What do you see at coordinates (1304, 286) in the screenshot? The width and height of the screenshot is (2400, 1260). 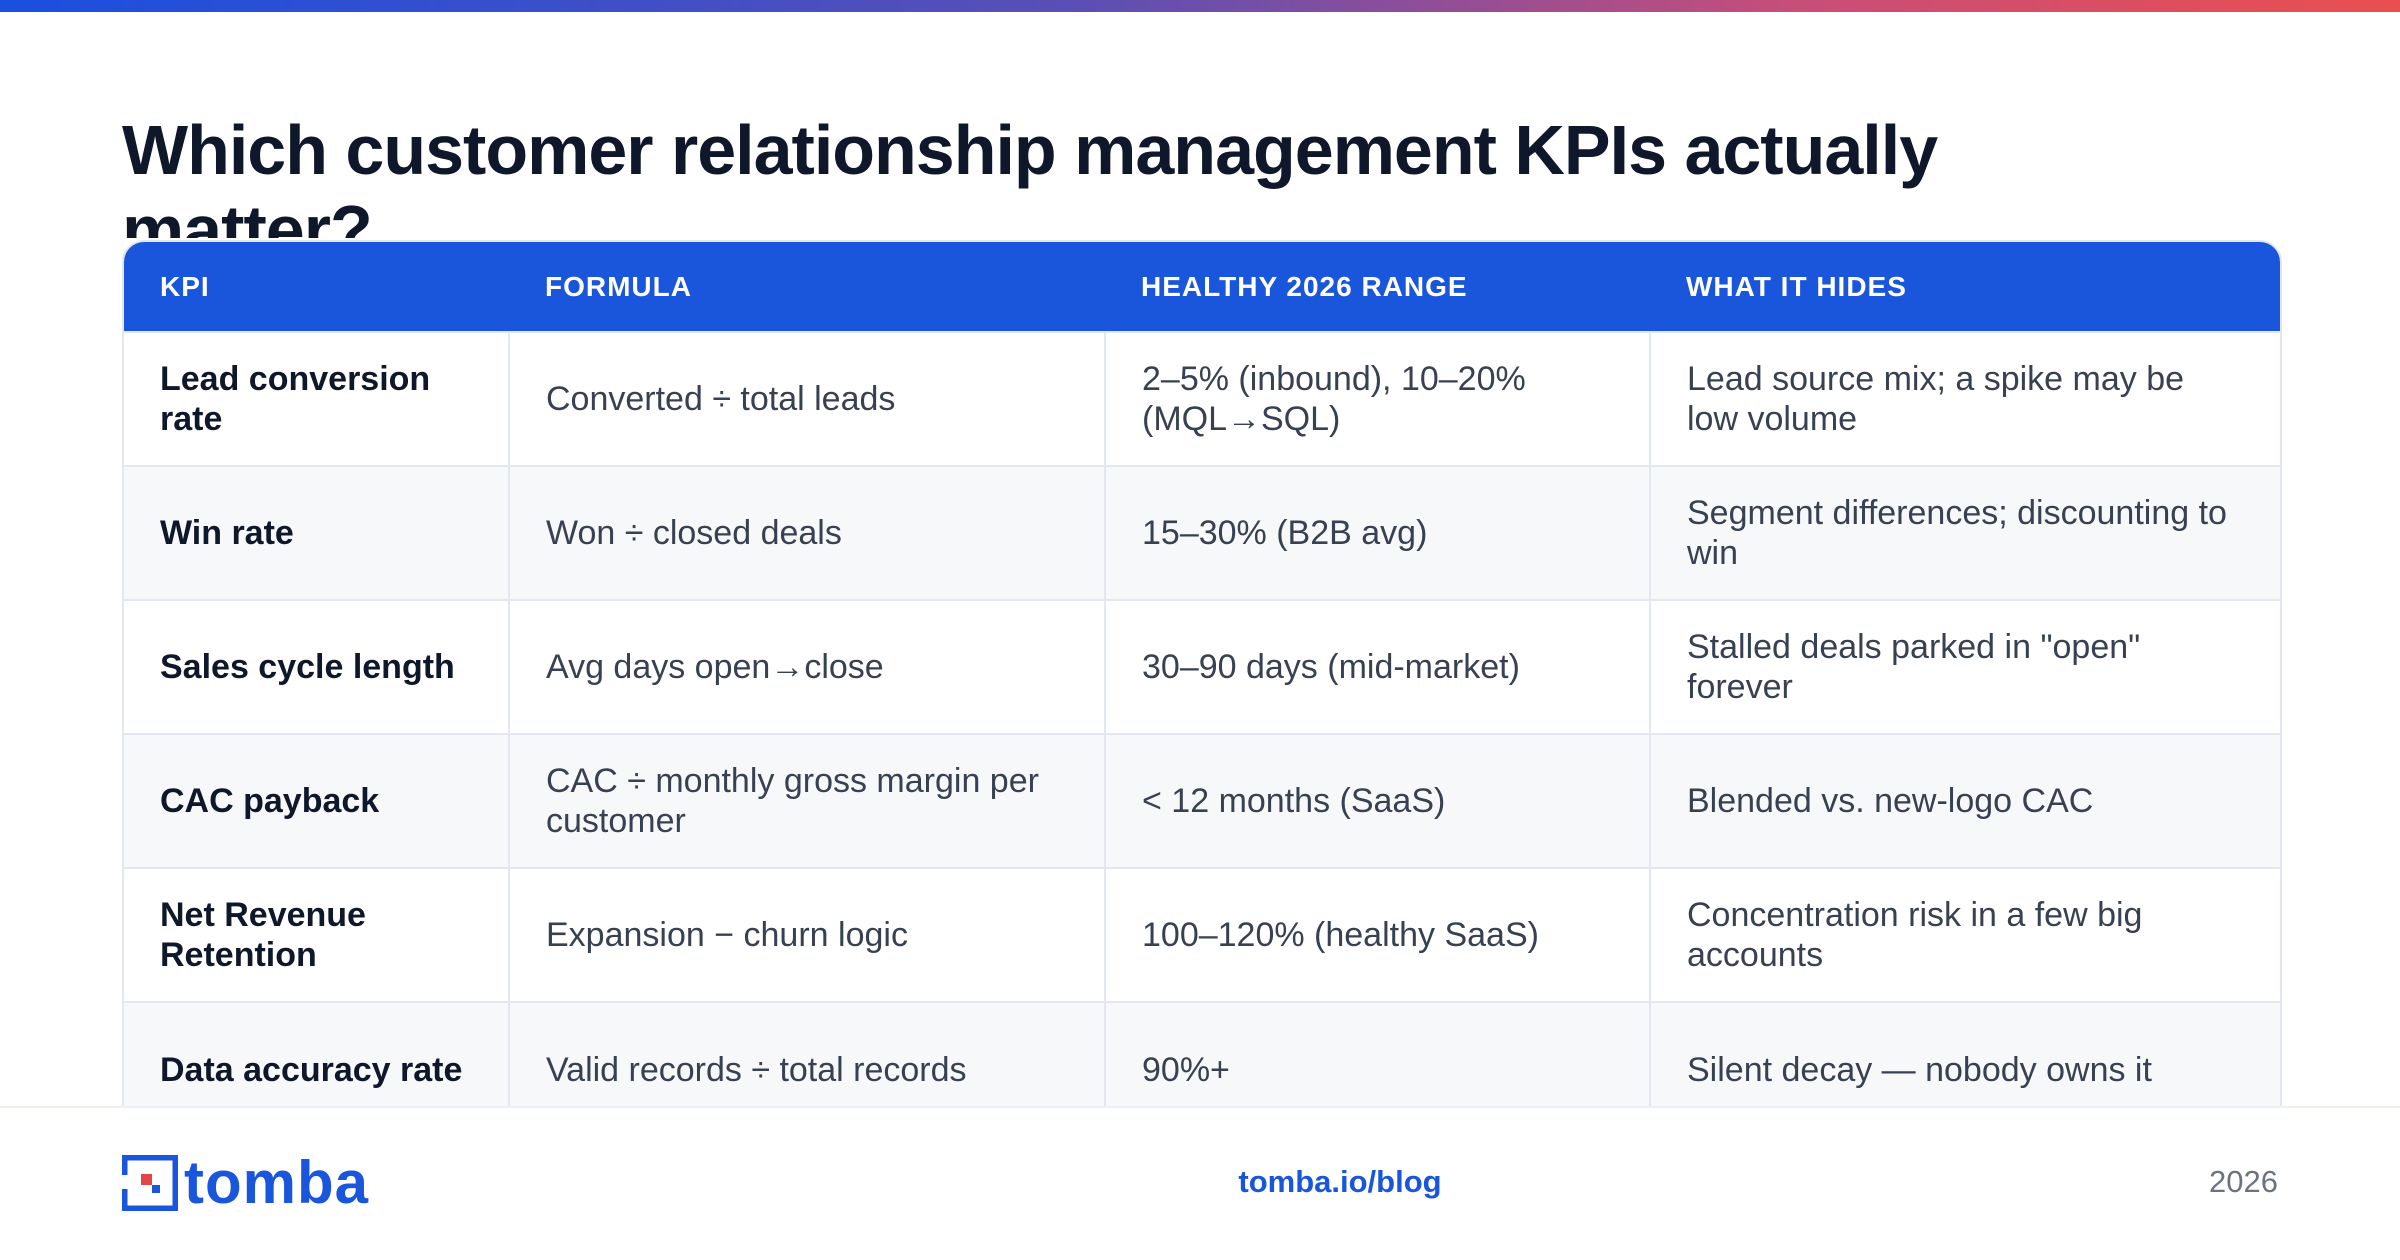 I see `header-healthy-range: HEALTHY 2026 RANGE` at bounding box center [1304, 286].